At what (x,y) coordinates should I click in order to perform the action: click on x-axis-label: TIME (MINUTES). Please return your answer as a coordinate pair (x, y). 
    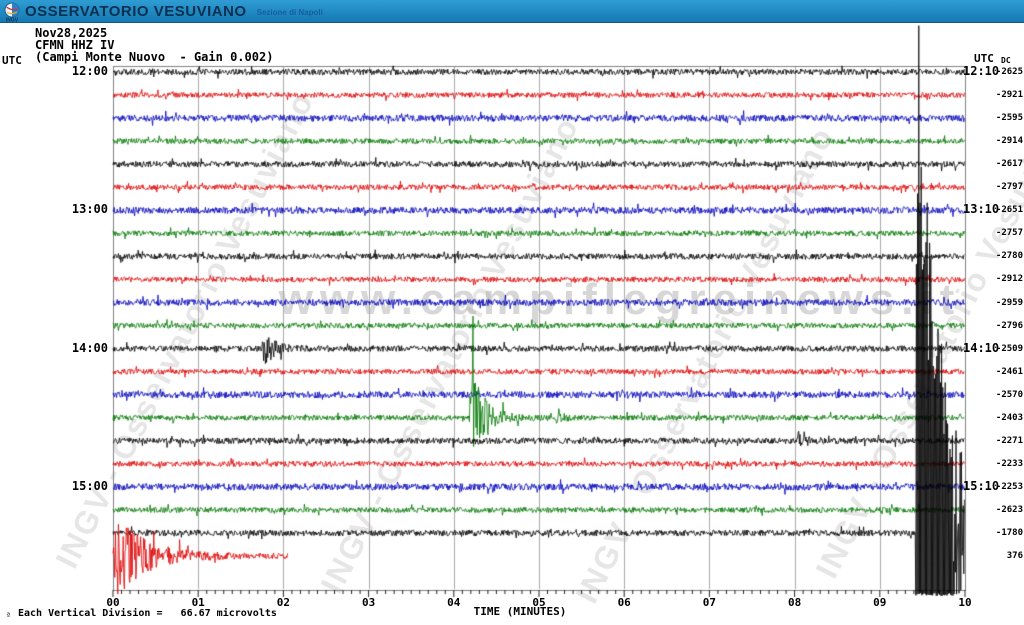
    Looking at the image, I should click on (520, 611).